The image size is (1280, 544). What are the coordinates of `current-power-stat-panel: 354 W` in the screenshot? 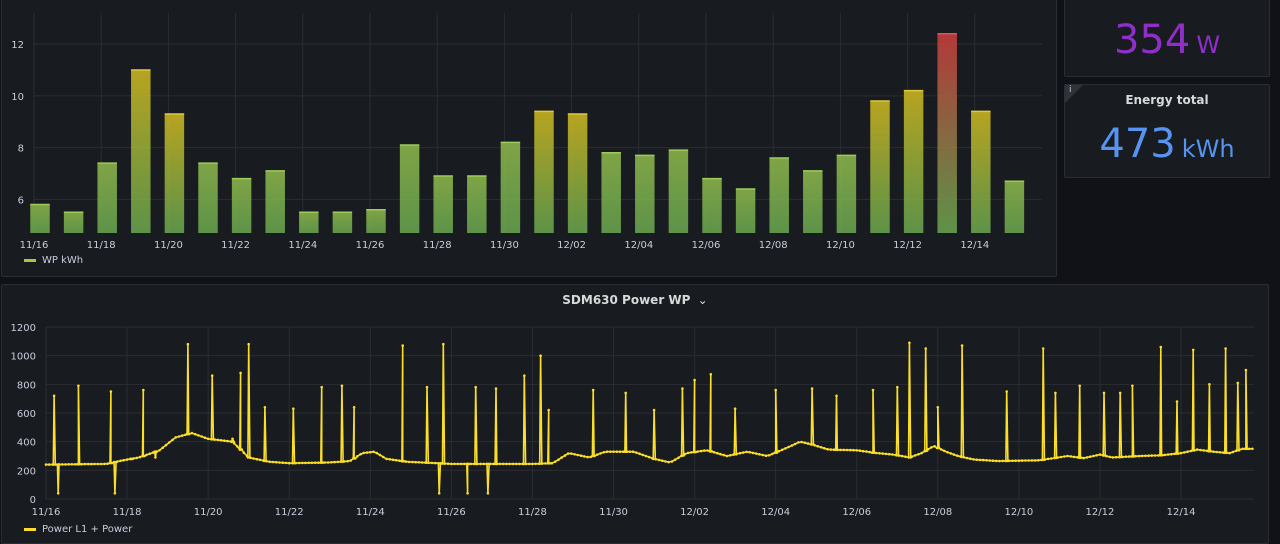 It's located at (1167, 38).